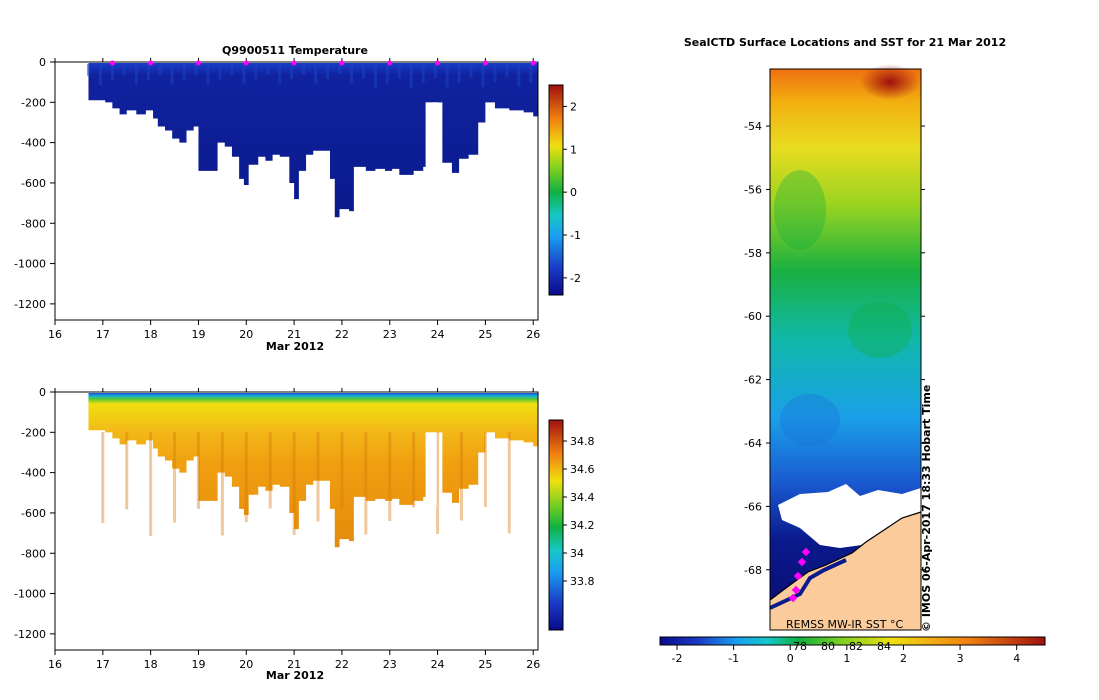 The image size is (1099, 700). I want to click on sal-xtick-label: 17, so click(103, 664).